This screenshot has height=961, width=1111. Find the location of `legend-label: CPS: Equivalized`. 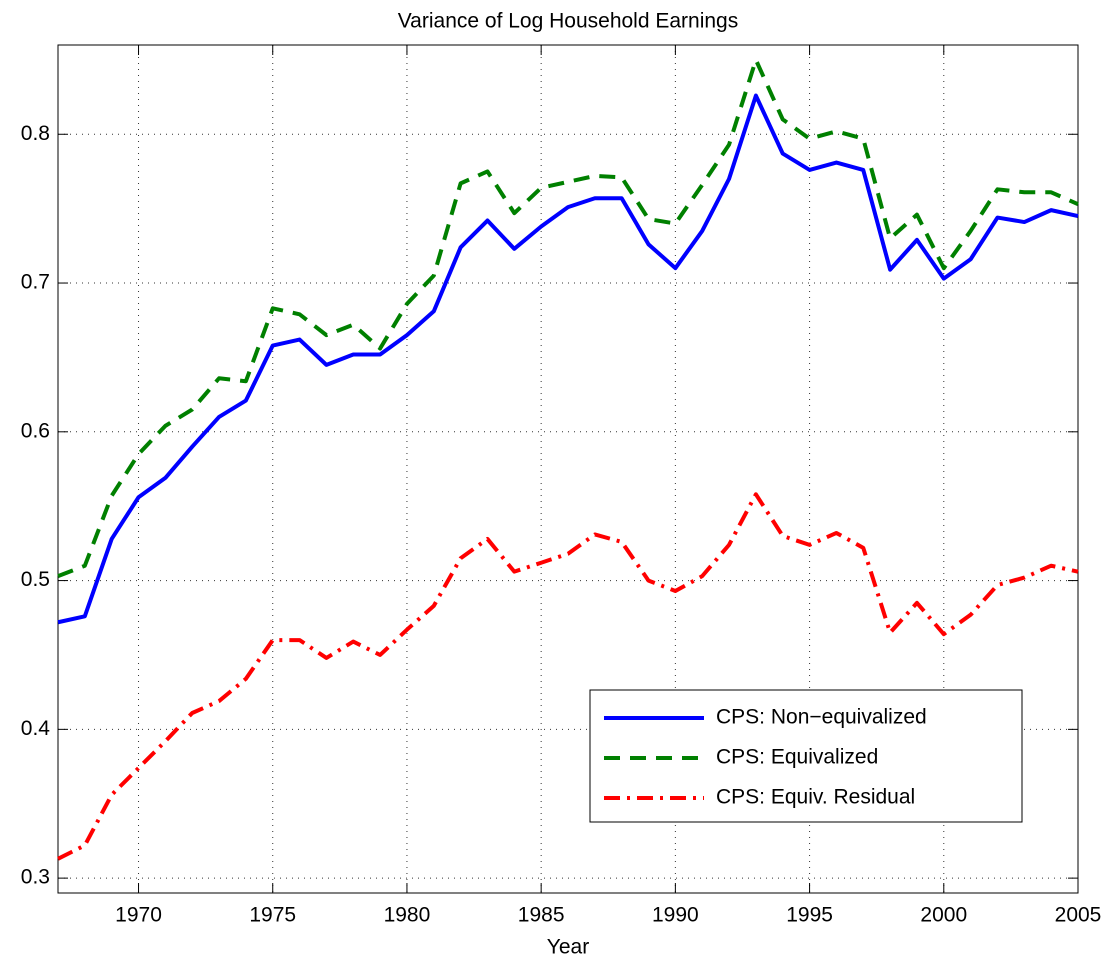

legend-label: CPS: Equivalized is located at coordinates (797, 757).